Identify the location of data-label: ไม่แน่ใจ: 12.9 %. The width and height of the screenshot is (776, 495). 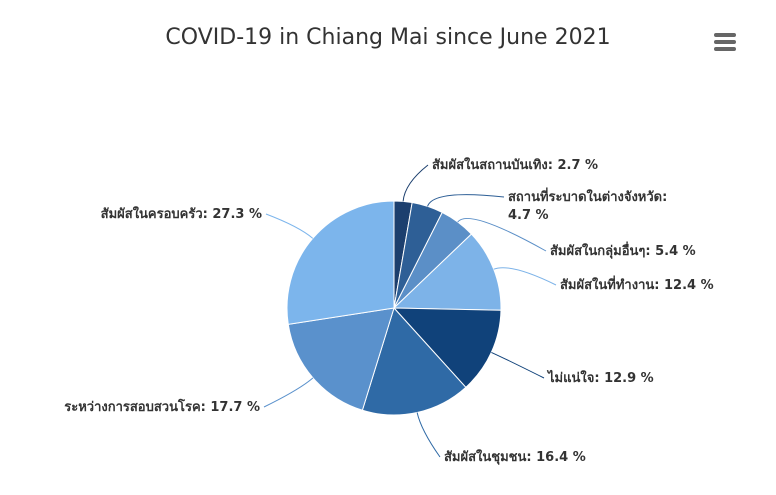
(600, 377).